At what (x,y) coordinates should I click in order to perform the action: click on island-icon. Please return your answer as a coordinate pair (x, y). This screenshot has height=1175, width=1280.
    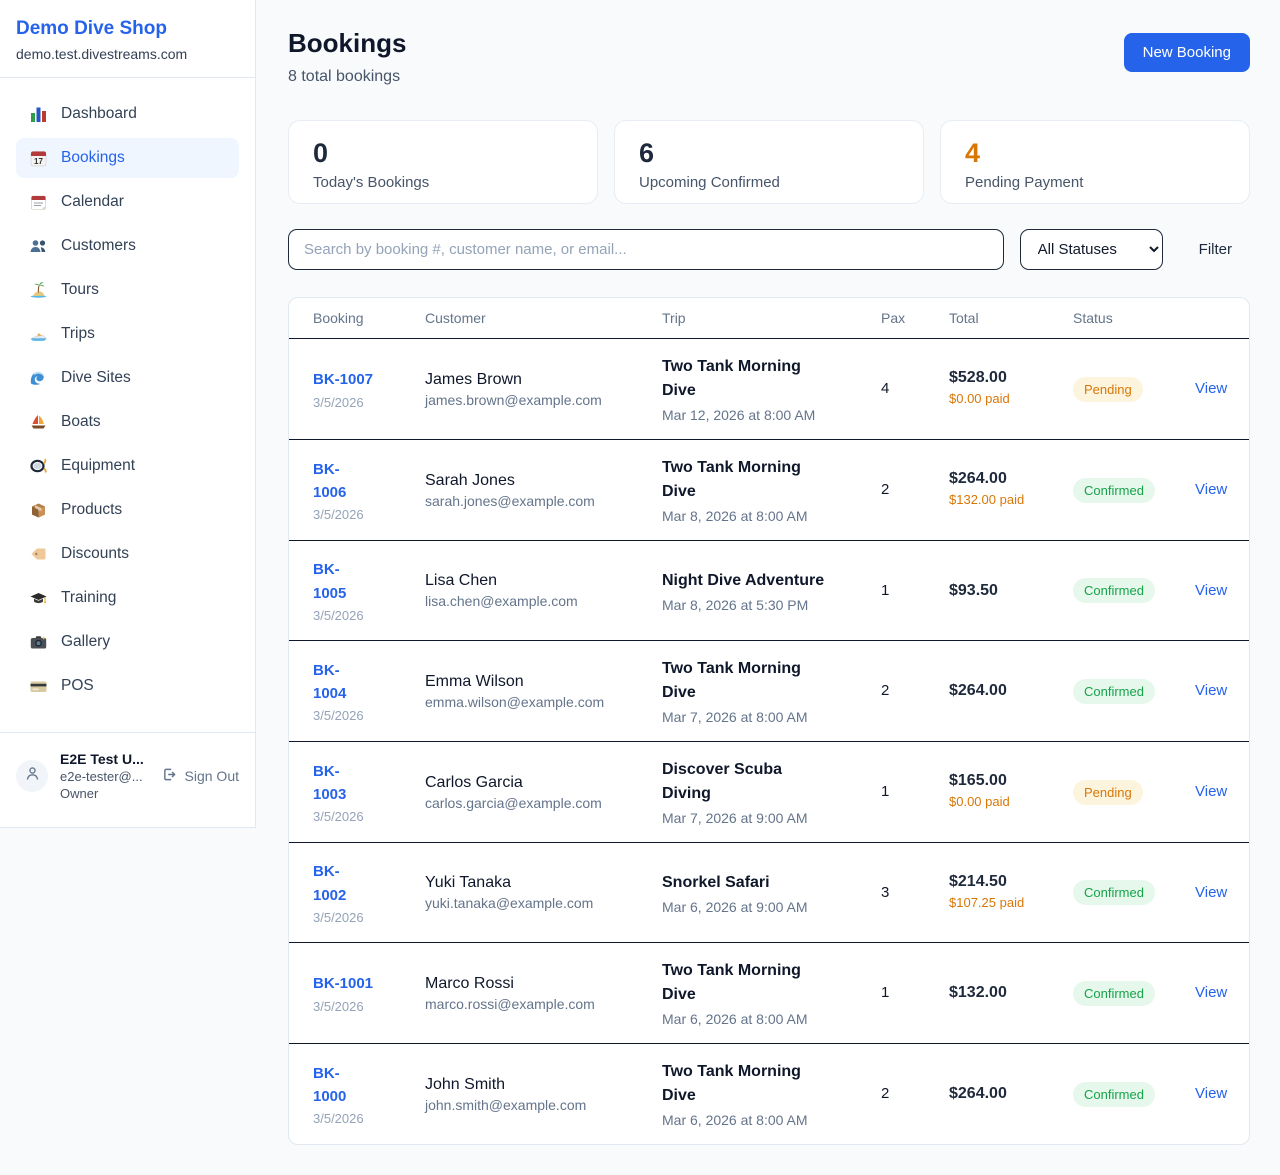
    Looking at the image, I should click on (38, 290).